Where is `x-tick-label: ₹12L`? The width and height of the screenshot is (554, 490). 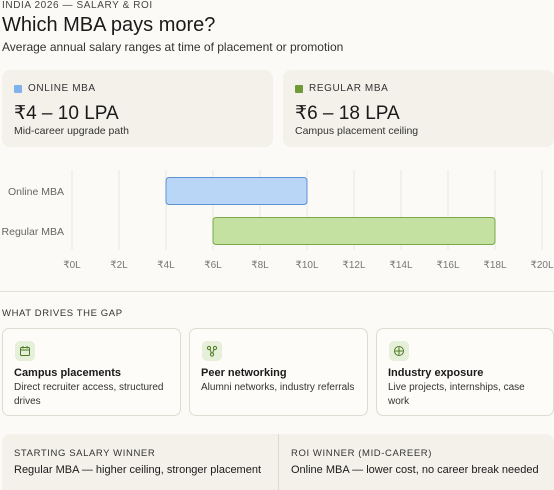
x-tick-label: ₹12L is located at coordinates (353, 265).